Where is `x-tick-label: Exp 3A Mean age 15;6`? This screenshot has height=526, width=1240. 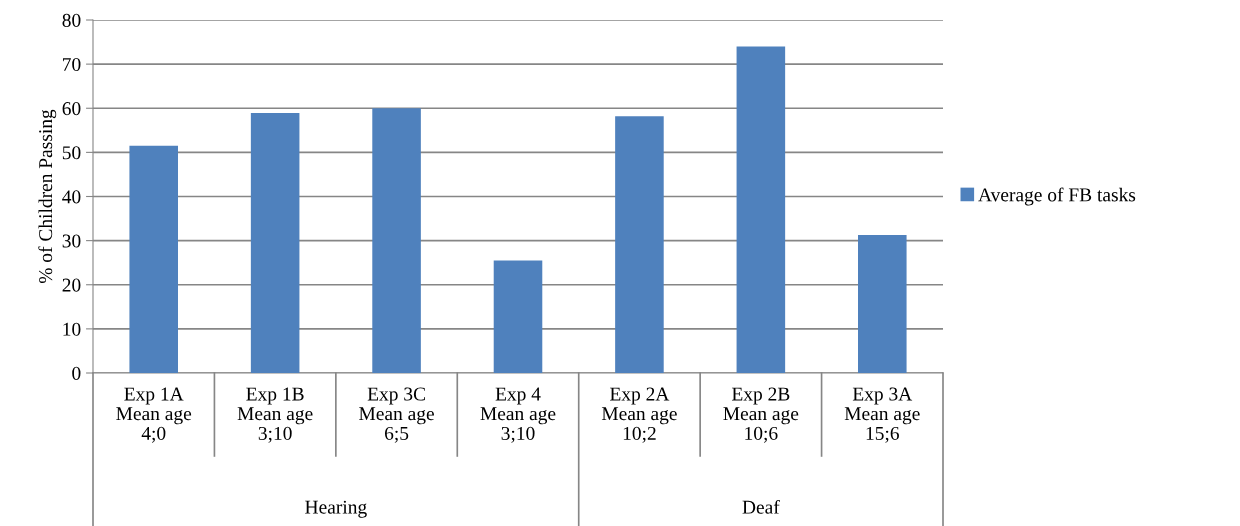
x-tick-label: Exp 3A Mean age 15;6 is located at coordinates (882, 415).